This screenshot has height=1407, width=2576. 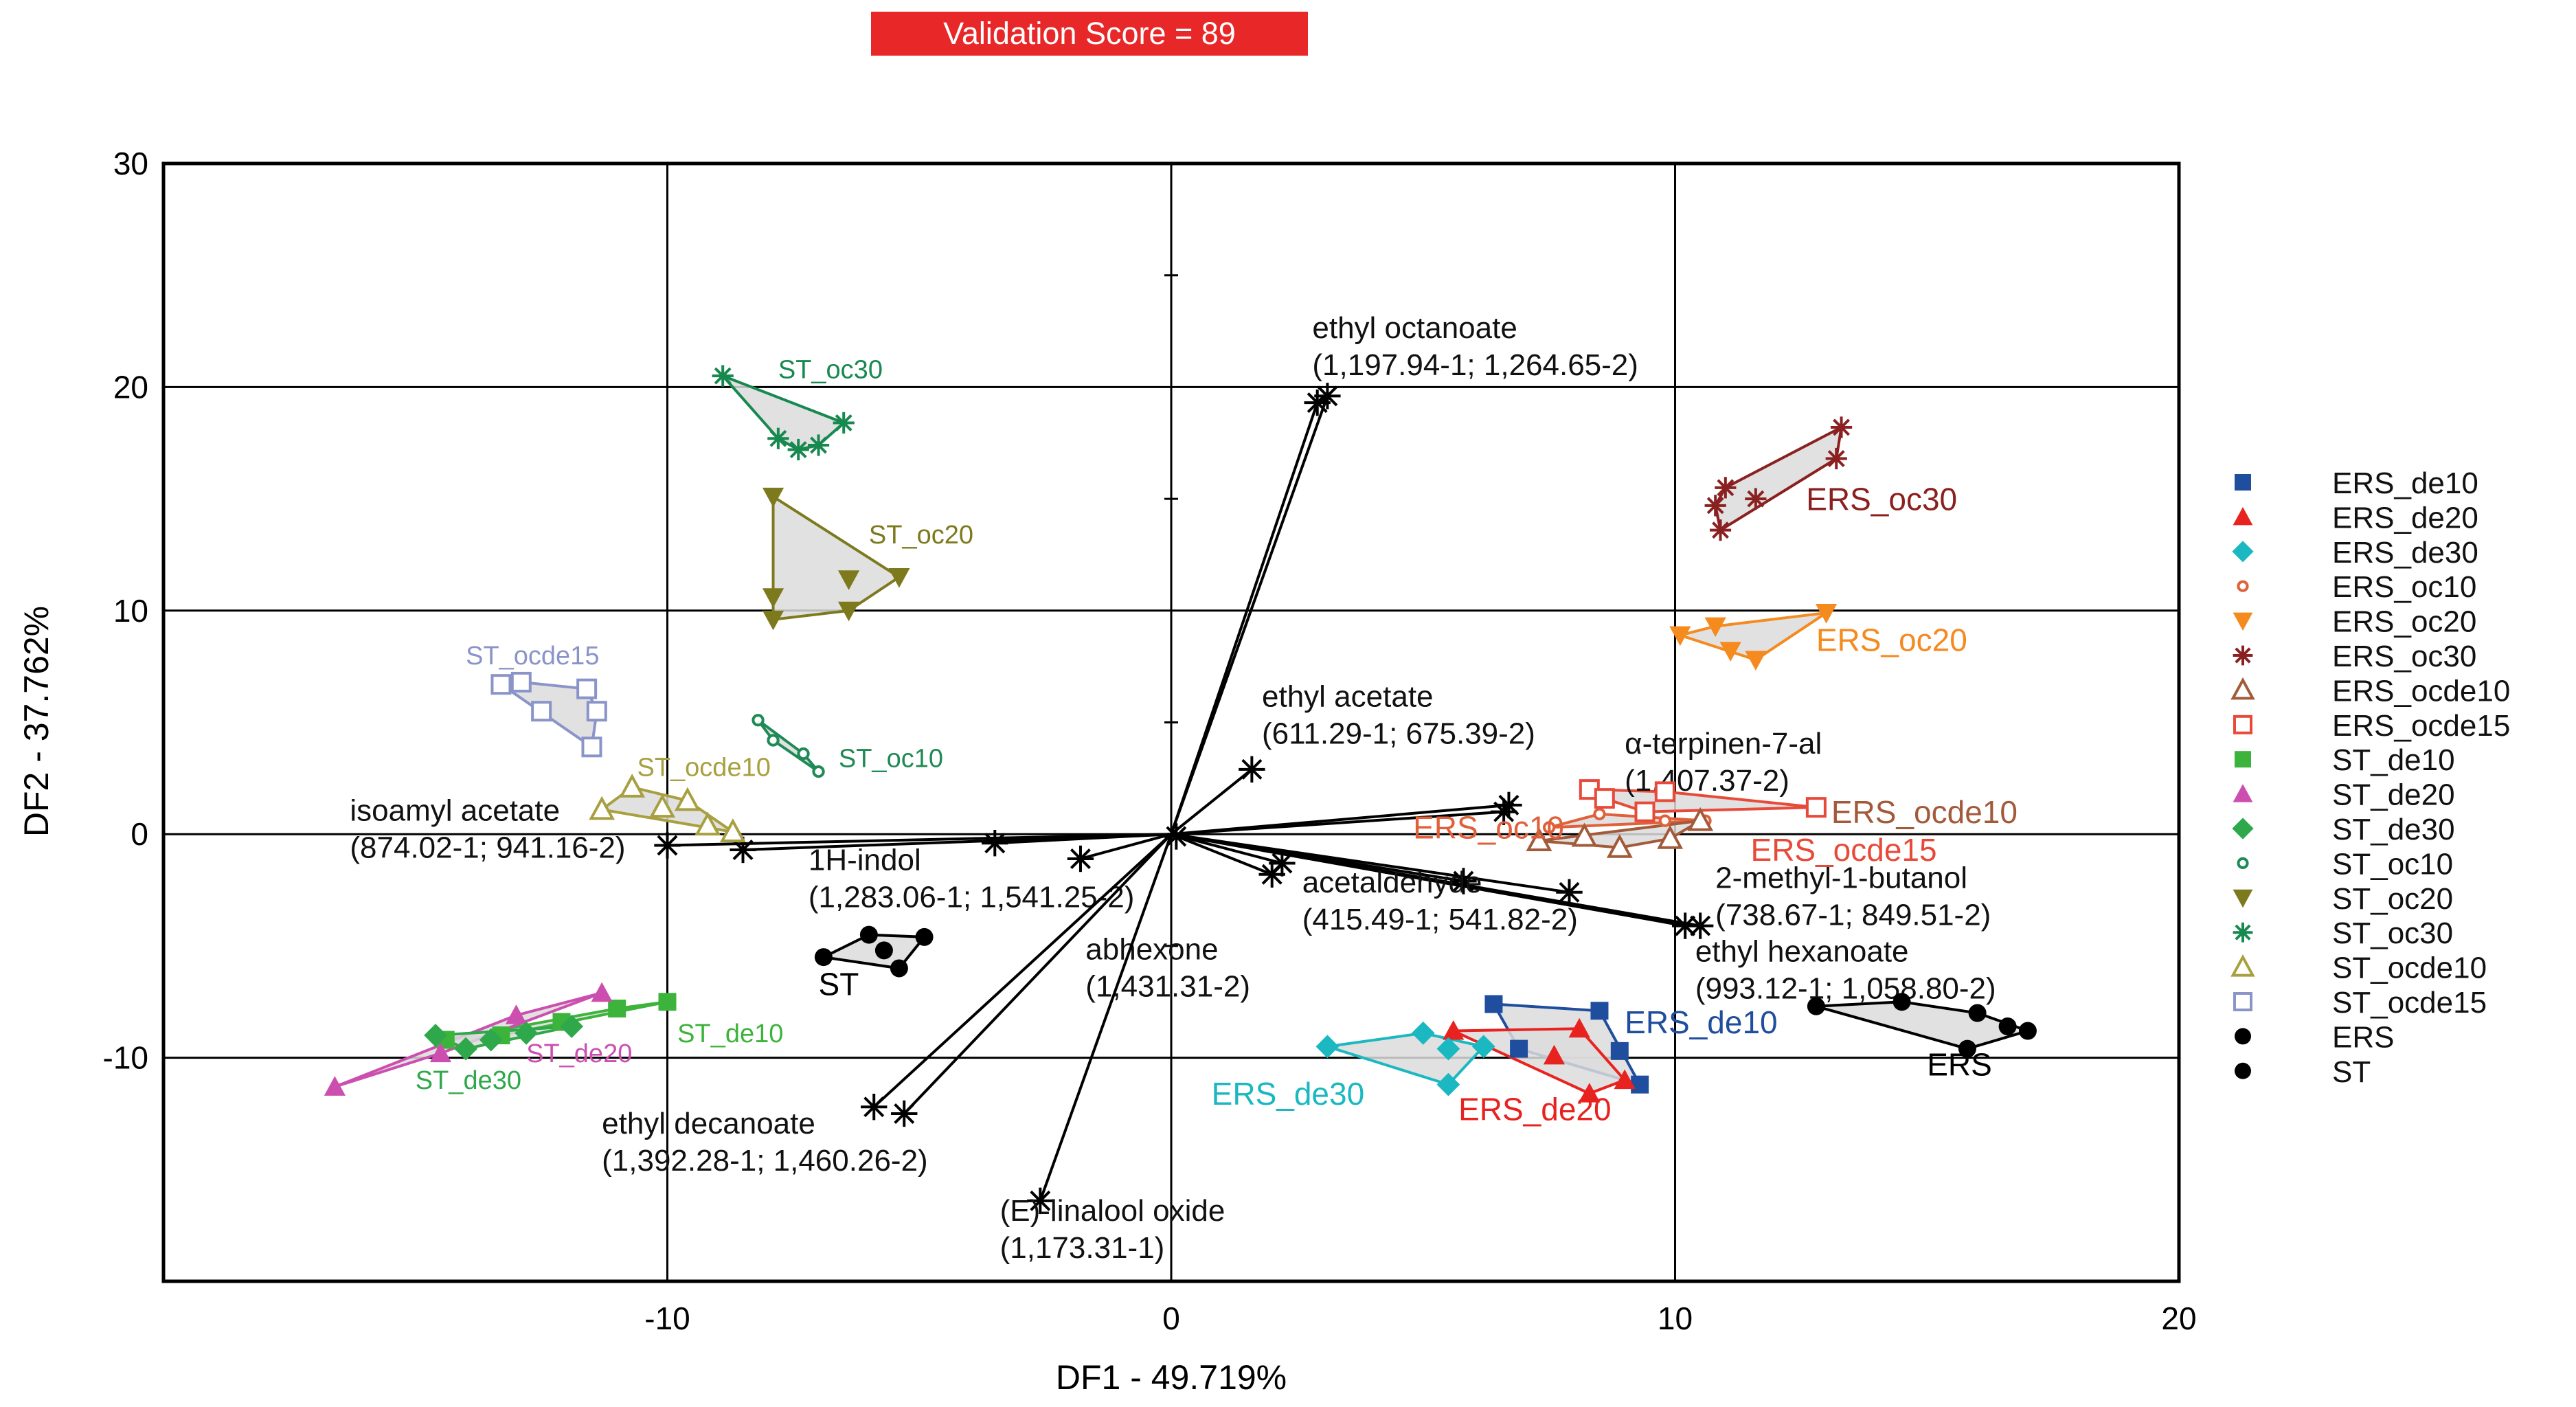 I want to click on vector-label-acetaldehyde: acetaldehyde, so click(x=1392, y=882).